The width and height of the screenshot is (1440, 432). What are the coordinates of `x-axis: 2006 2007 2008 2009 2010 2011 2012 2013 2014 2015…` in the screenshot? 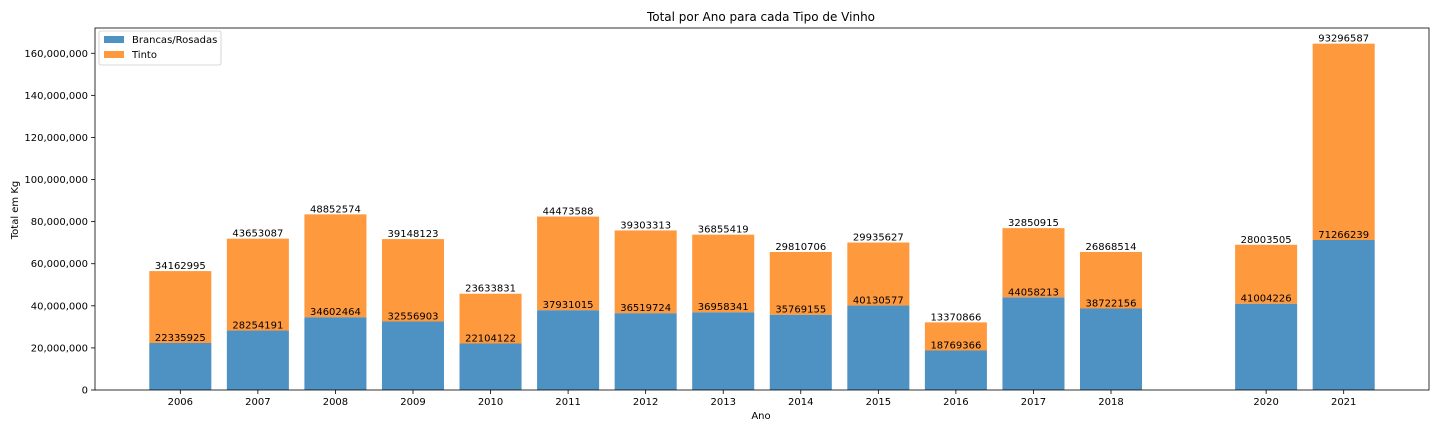 It's located at (762, 399).